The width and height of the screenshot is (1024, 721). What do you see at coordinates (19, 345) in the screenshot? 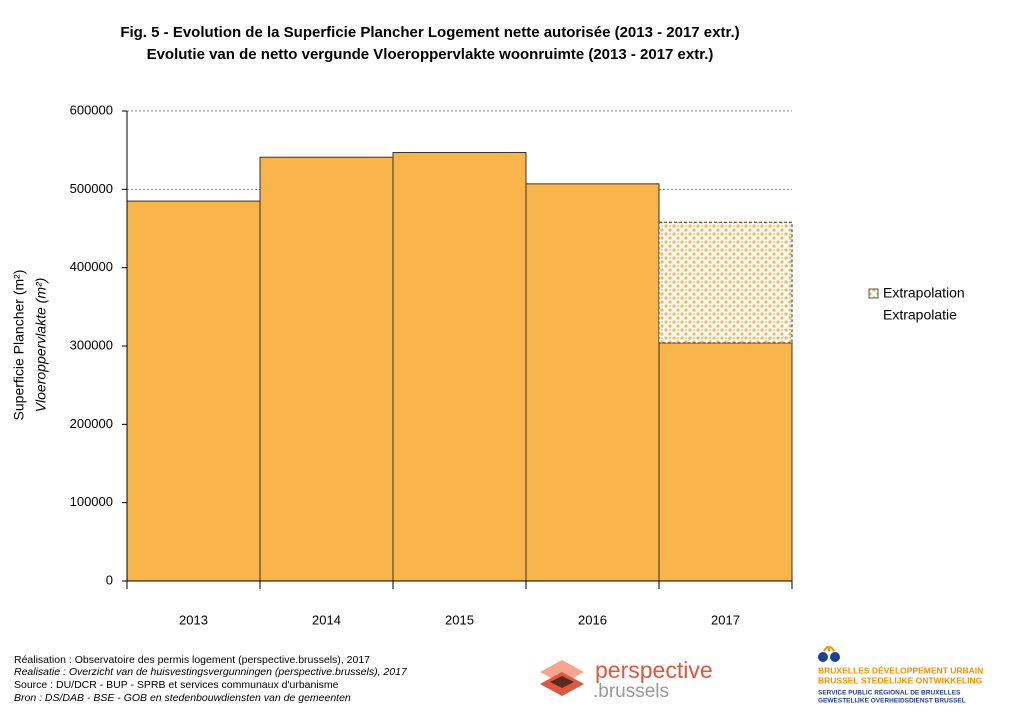
I see `y-axis-label: Superficie Plancher (m²)` at bounding box center [19, 345].